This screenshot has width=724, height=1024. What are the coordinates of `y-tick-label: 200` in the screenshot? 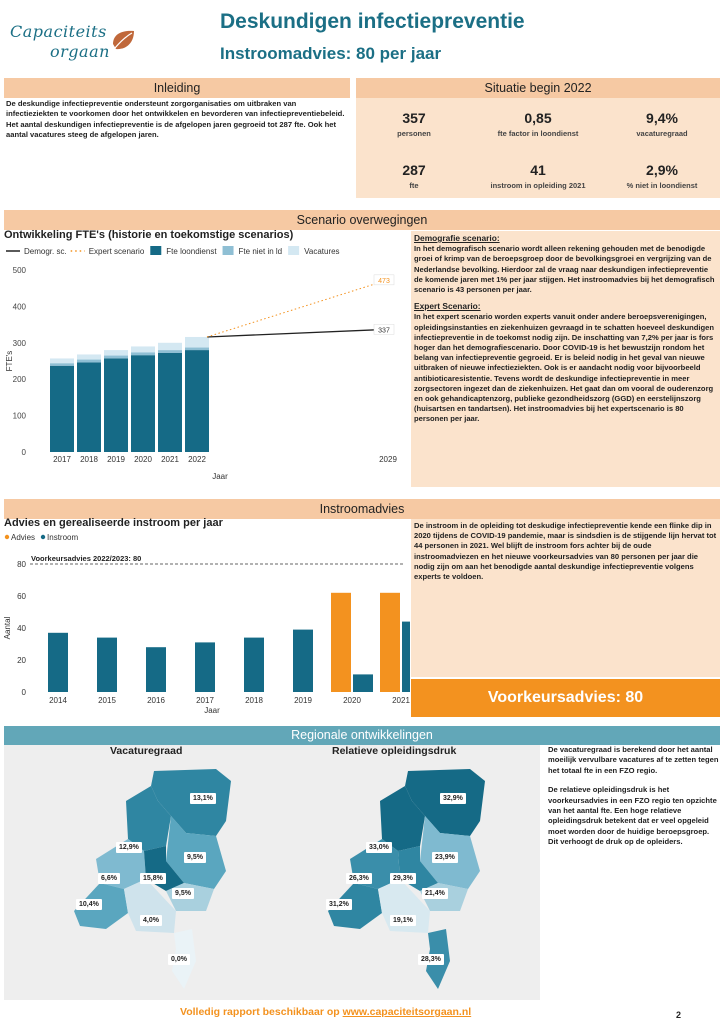 It's located at (20, 379).